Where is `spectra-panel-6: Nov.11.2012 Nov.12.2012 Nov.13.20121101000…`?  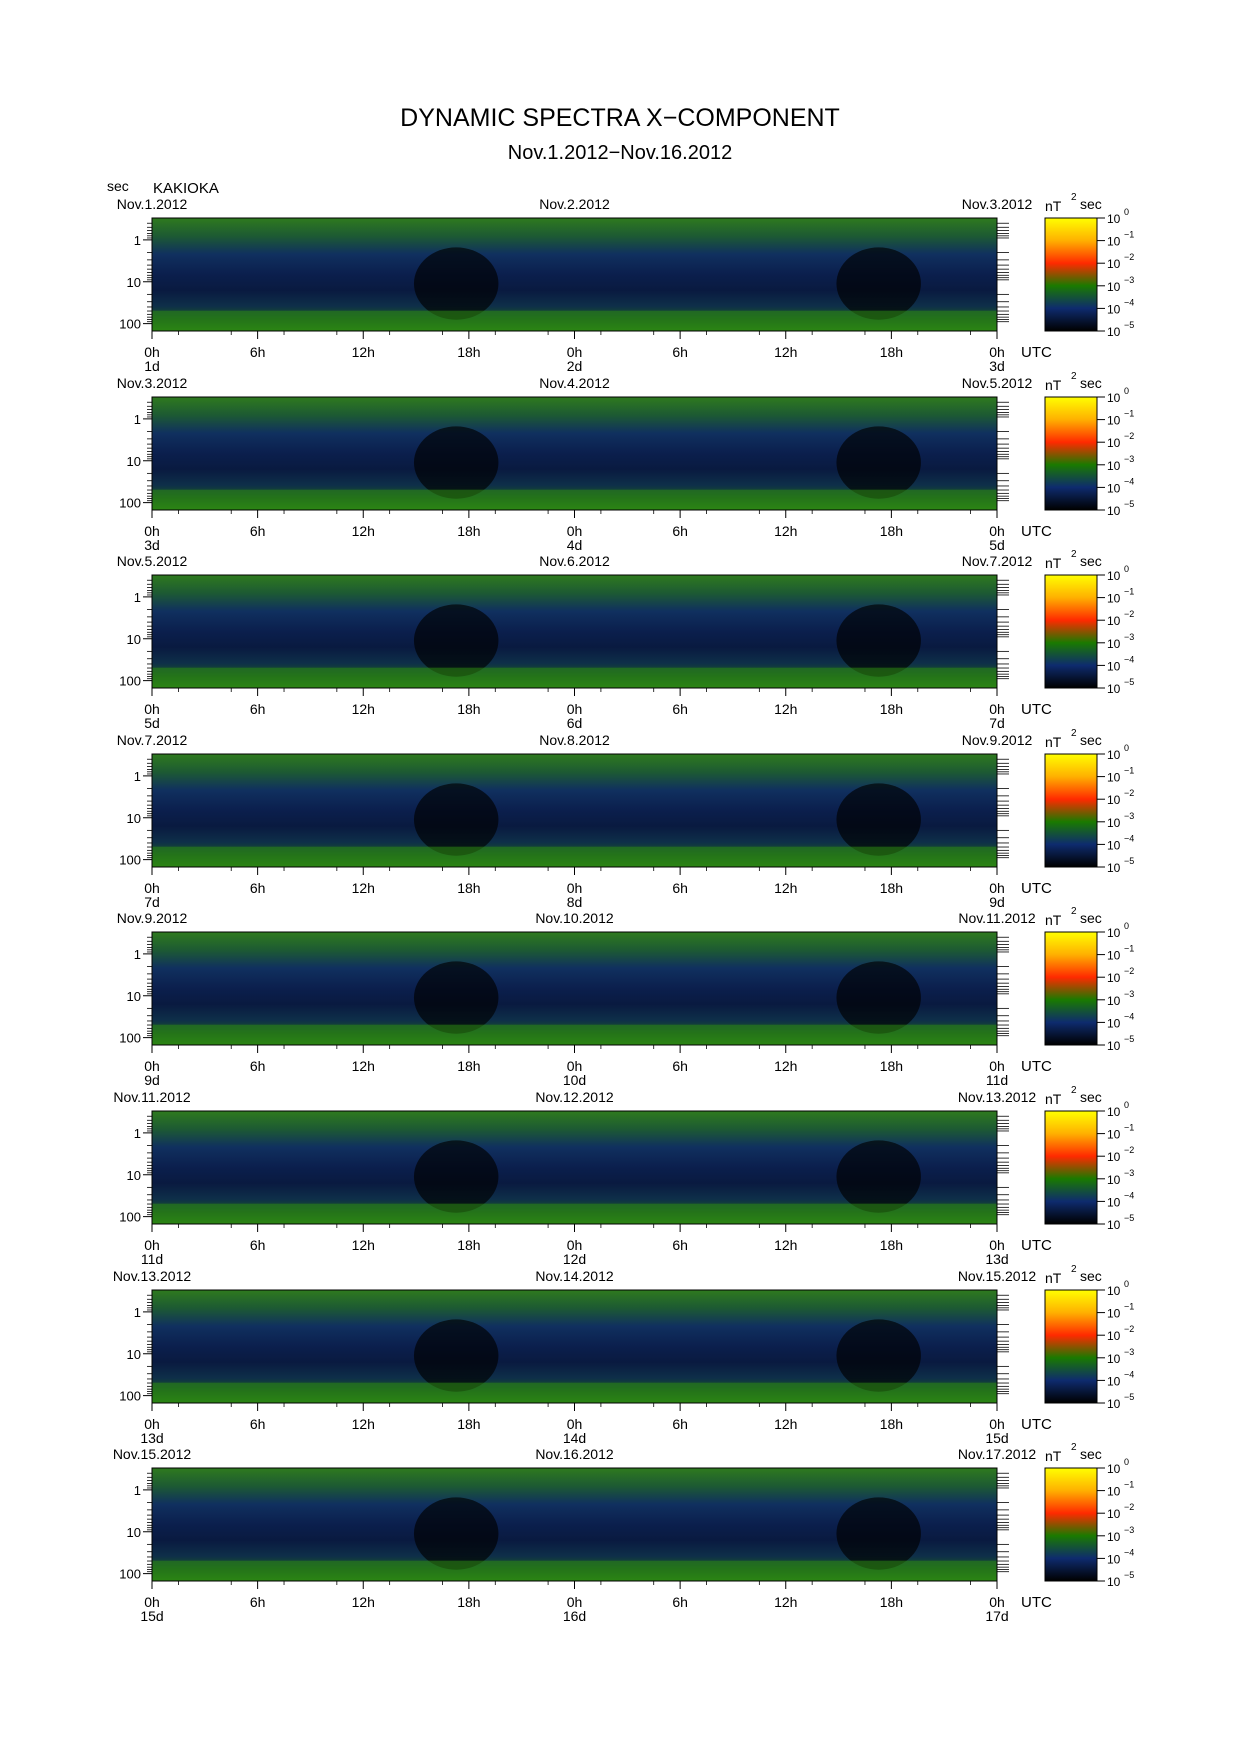 spectra-panel-6: Nov.11.2012 Nov.12.2012 Nov.13.20121101000… is located at coordinates (623, 1176).